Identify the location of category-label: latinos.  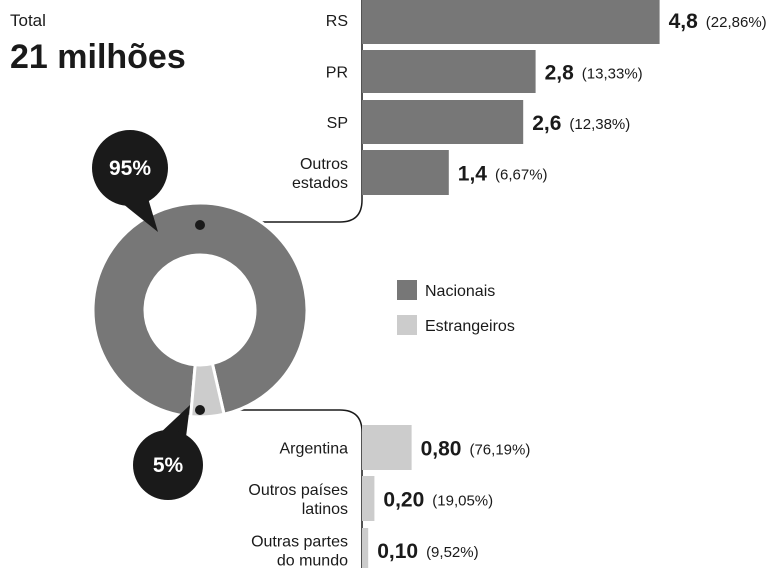
(325, 509).